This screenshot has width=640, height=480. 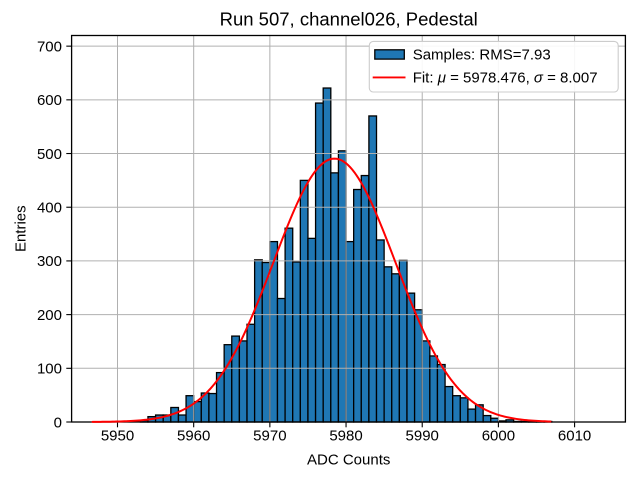 I want to click on svg-text: Fit: μ = 5978.476, σ = 8.007, so click(x=505, y=77).